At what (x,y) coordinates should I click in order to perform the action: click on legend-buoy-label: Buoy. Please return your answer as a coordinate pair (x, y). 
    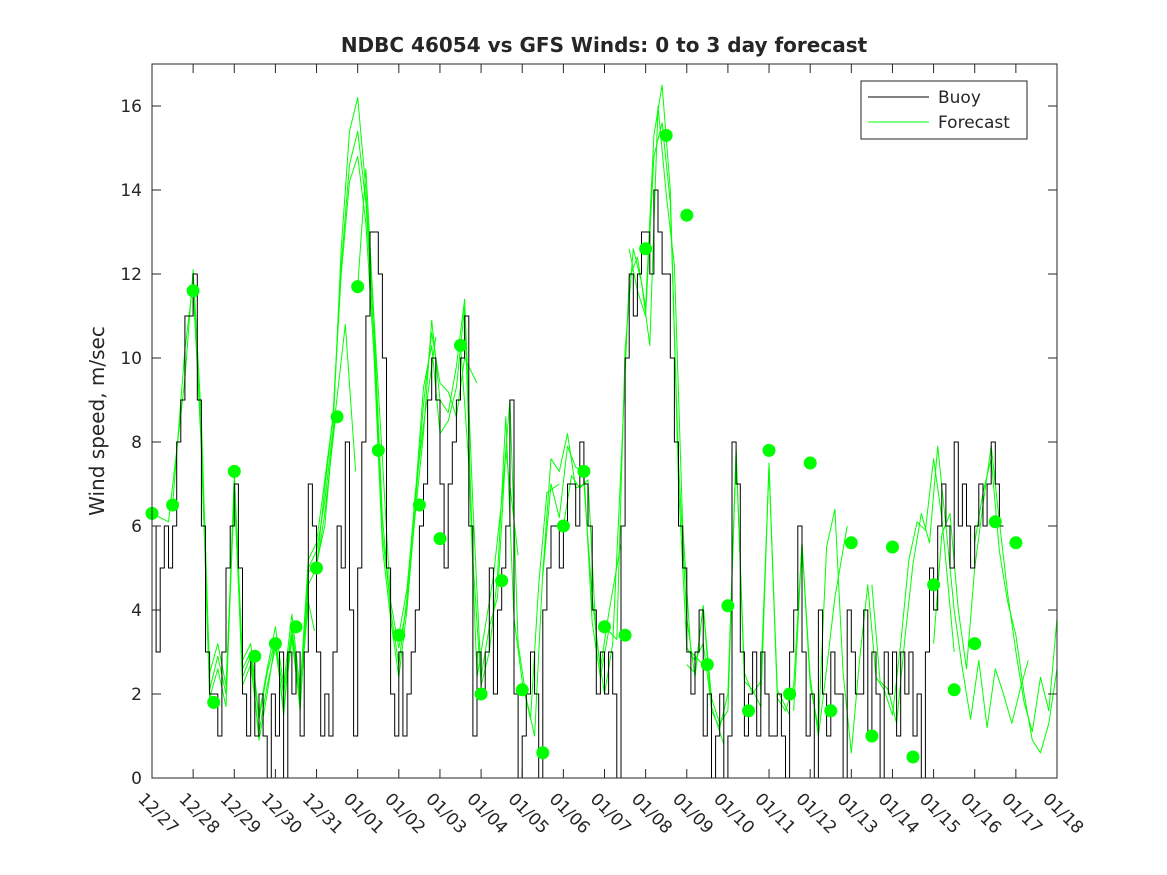
    Looking at the image, I should click on (959, 98).